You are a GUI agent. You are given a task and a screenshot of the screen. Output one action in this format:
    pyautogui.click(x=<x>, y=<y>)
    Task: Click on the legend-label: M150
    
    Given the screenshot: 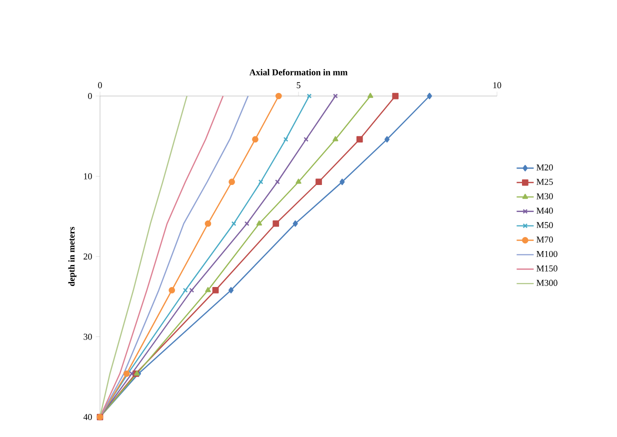 What is the action you would take?
    pyautogui.click(x=547, y=268)
    